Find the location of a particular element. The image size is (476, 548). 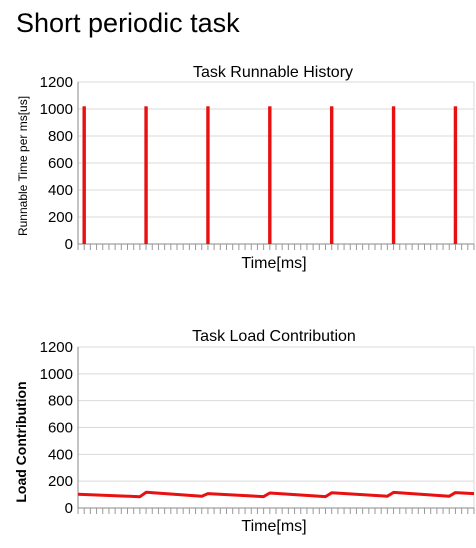

y-axis-label: Runnable Time per ms[us] is located at coordinates (23, 166).